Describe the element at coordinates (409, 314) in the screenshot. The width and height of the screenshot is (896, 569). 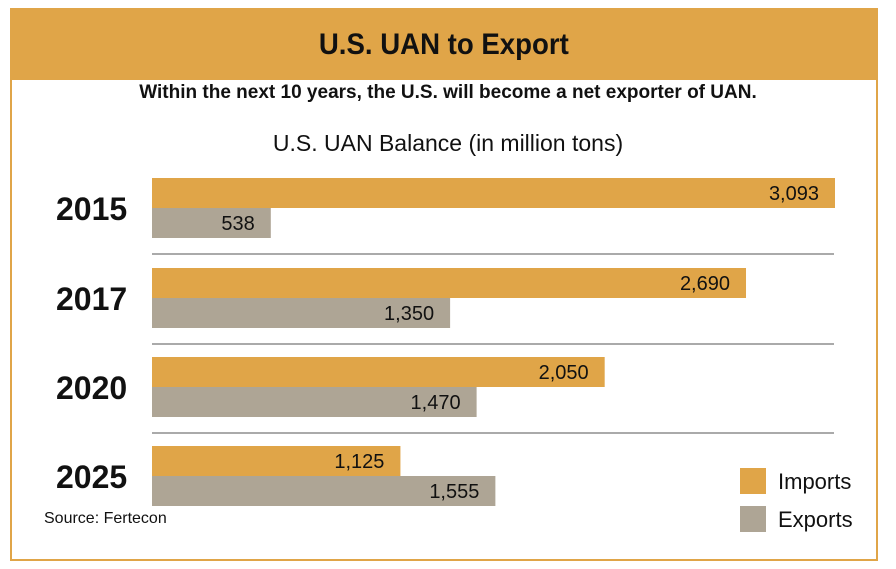
I see `exports-value-label-2017: 1,350` at that location.